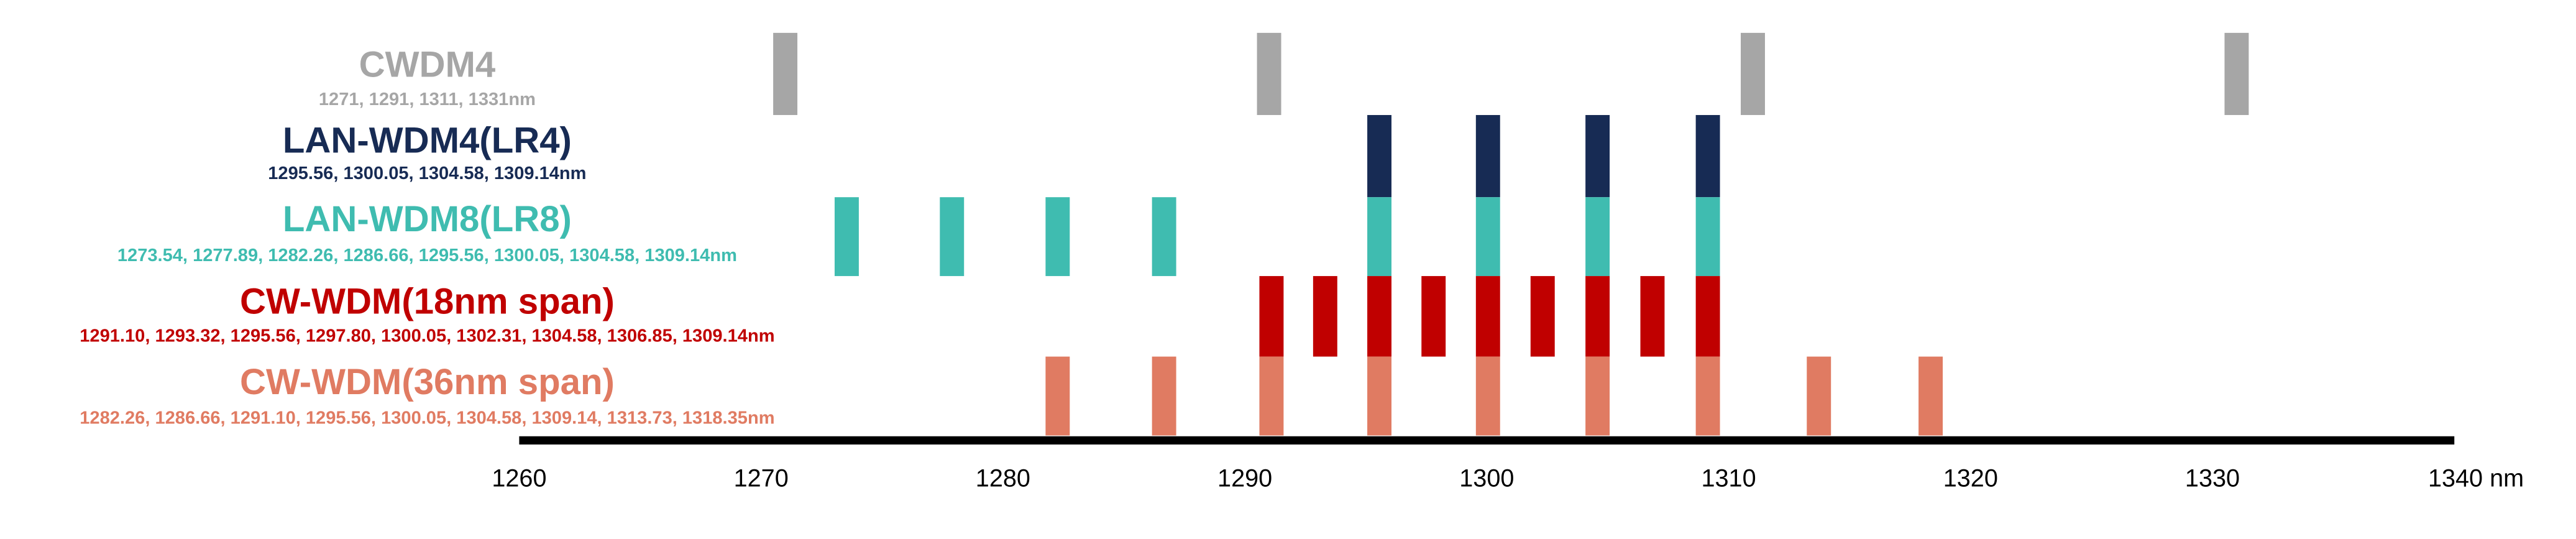  Describe the element at coordinates (519, 478) in the screenshot. I see `x-tick-label: 1260` at that location.